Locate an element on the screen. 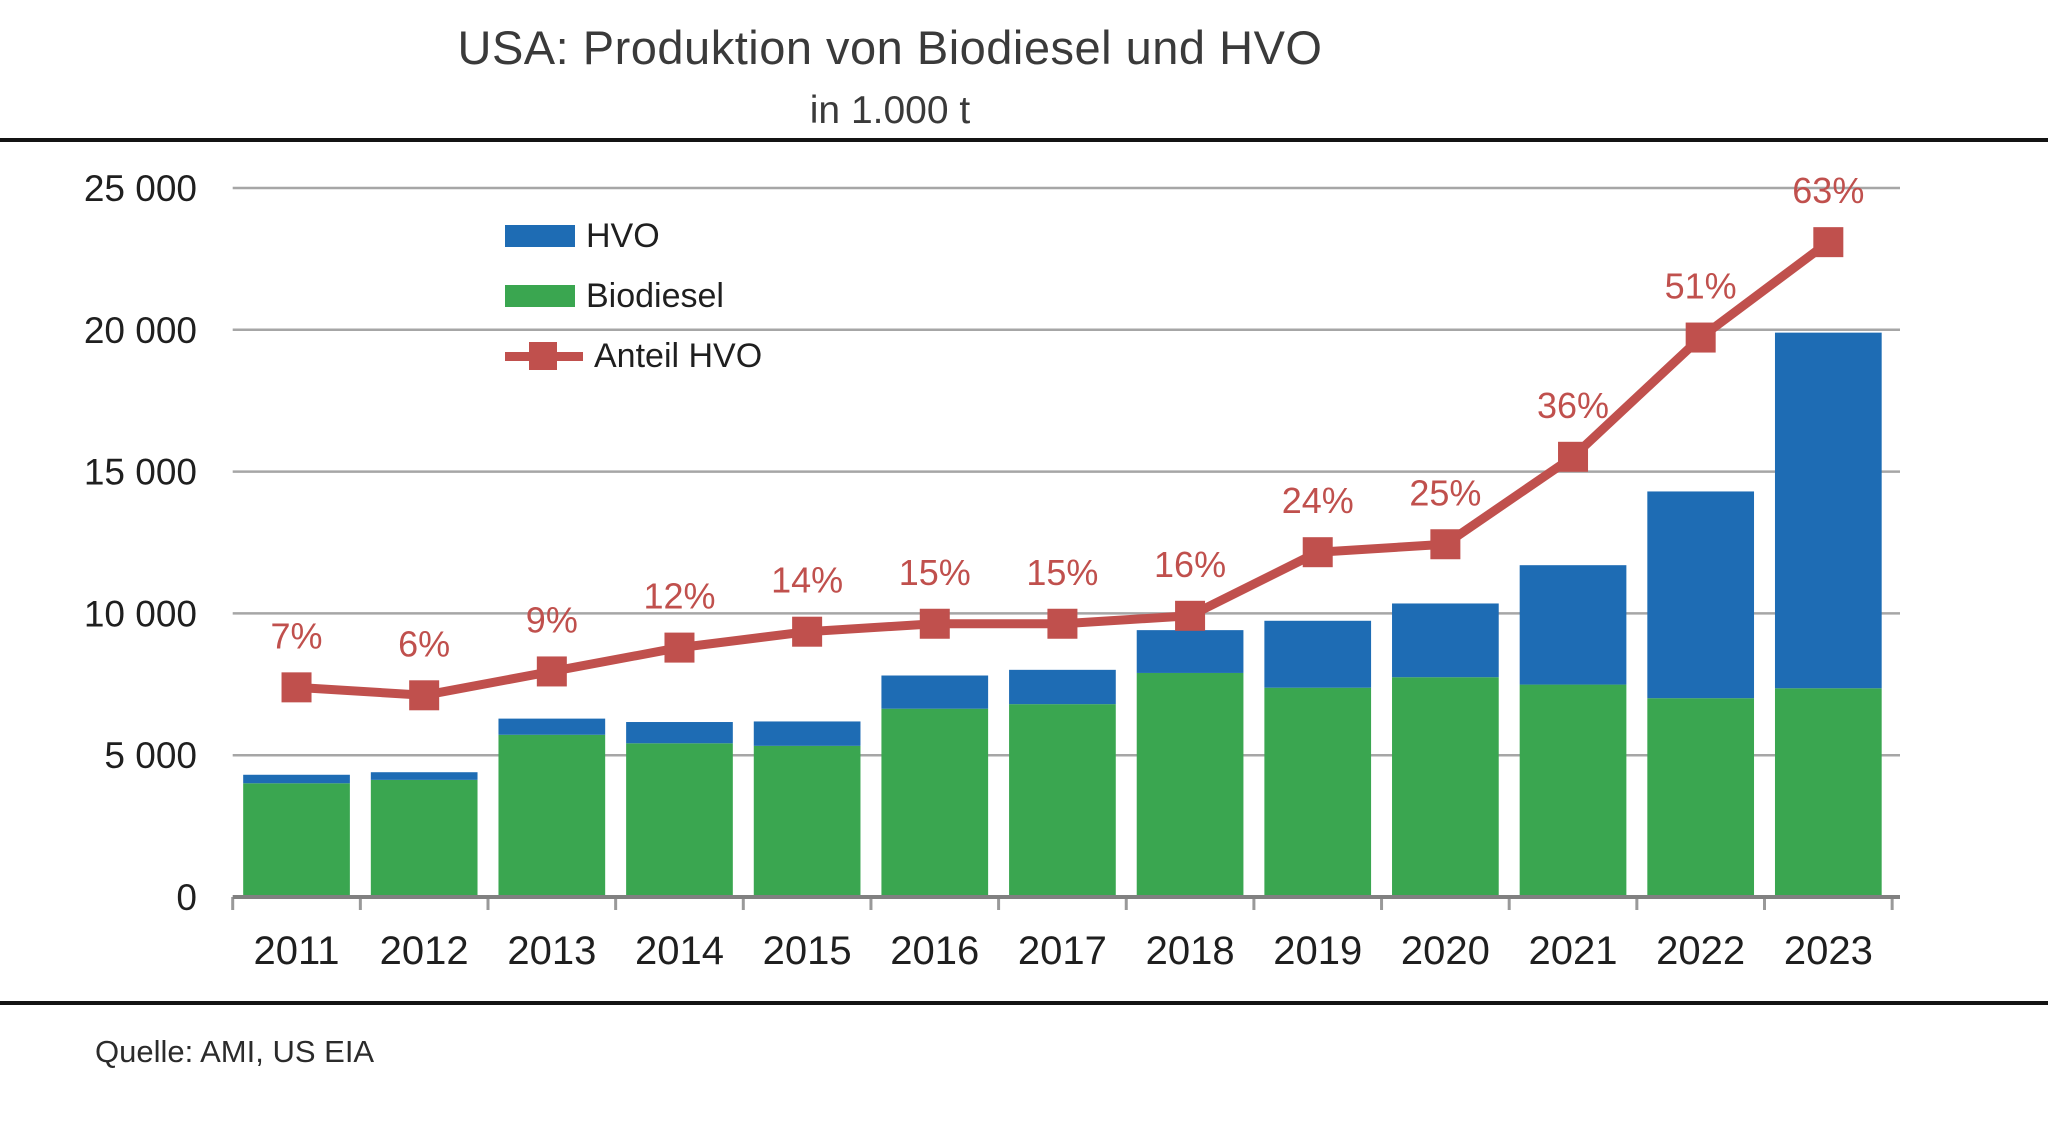 The width and height of the screenshot is (2048, 1126). x-label-2021: 2021 is located at coordinates (1573, 951).